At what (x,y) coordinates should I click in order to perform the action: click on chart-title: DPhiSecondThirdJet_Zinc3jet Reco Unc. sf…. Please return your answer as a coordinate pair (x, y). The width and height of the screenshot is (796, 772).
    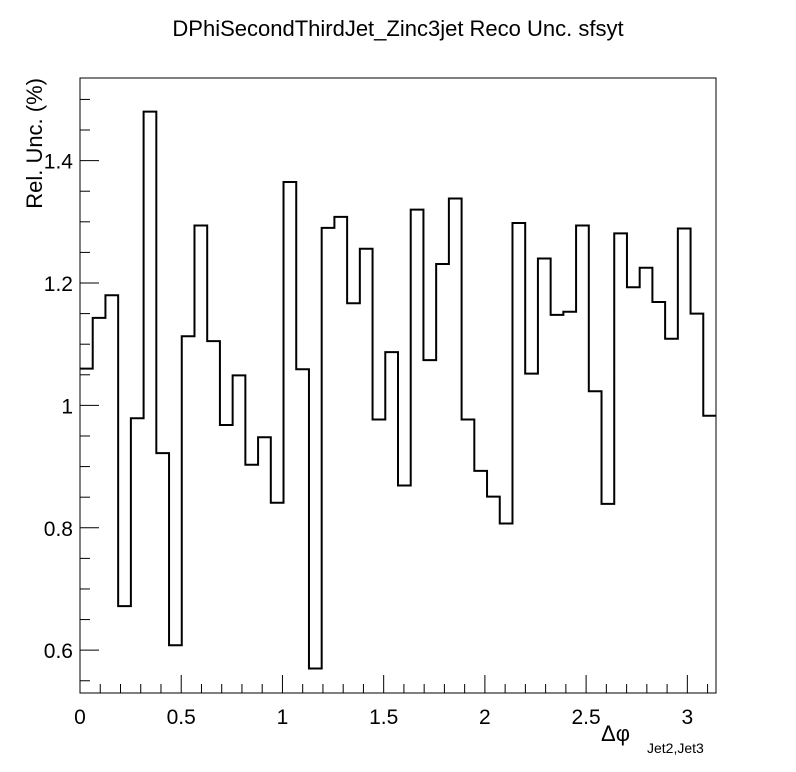
    Looking at the image, I should click on (397, 28).